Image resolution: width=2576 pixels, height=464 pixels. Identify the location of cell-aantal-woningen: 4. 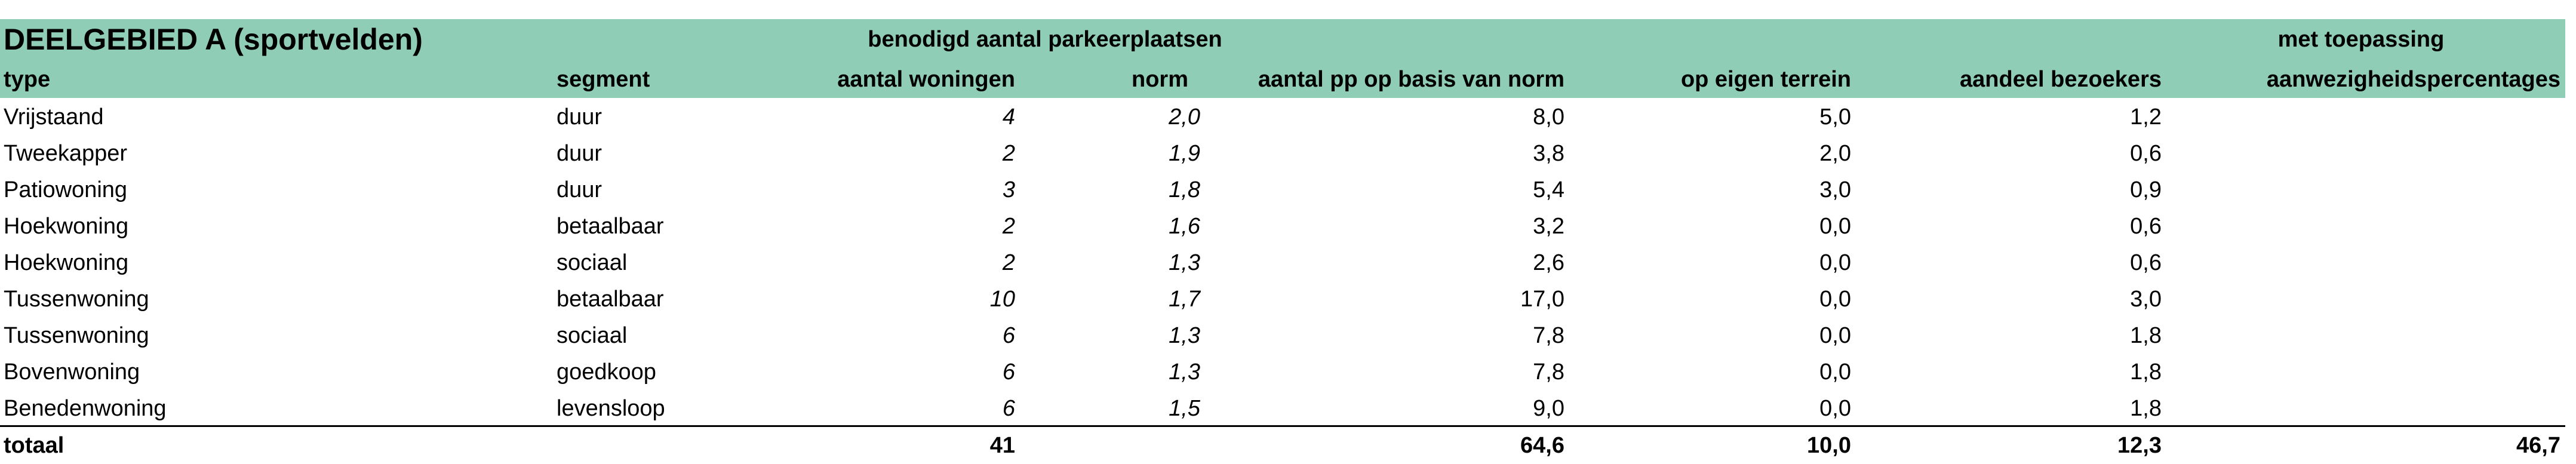
(1008, 117).